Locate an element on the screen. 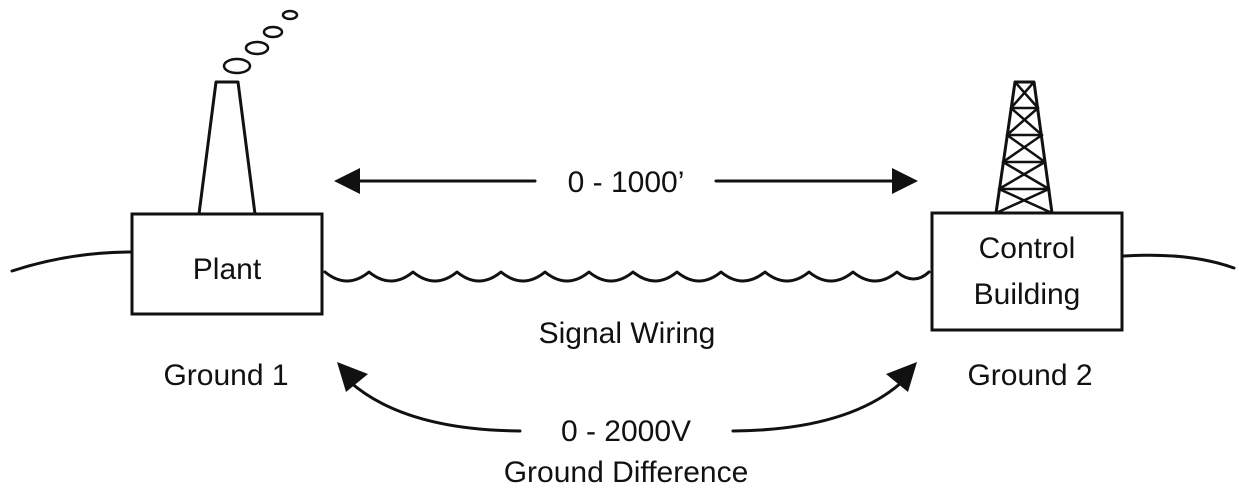 Image resolution: width=1239 pixels, height=494 pixels. lattice-tower-icon is located at coordinates (1024, 147).